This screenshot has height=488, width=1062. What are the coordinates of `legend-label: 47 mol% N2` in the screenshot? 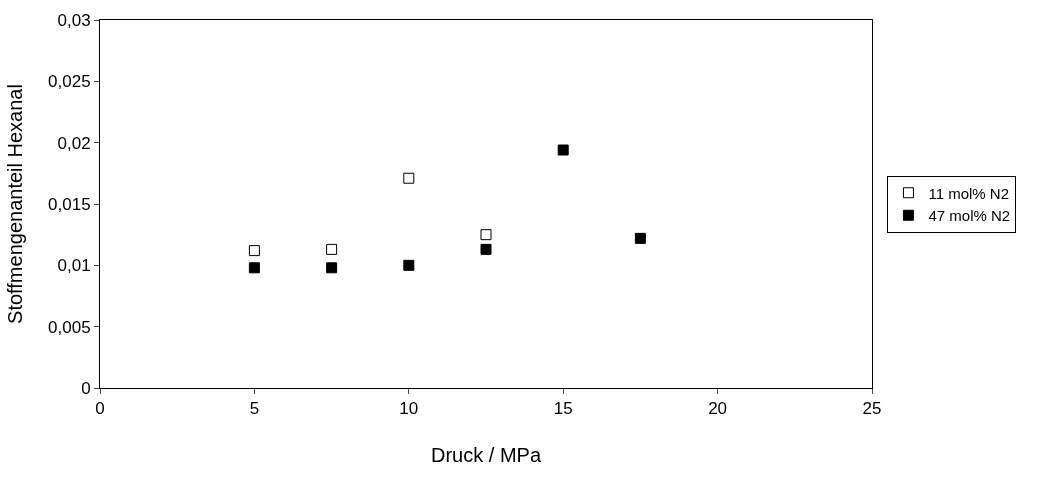 It's located at (969, 216).